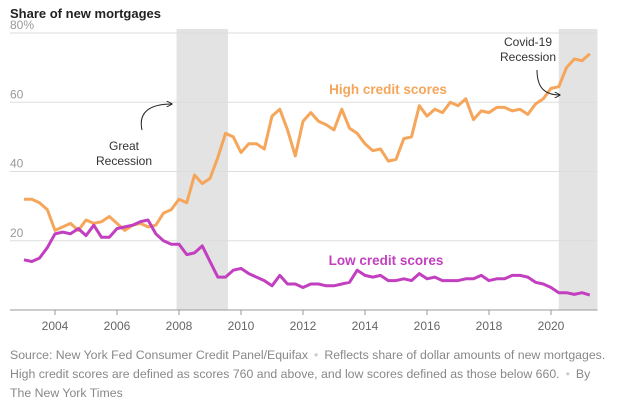  Describe the element at coordinates (303, 326) in the screenshot. I see `x-tick-label: 2012` at that location.